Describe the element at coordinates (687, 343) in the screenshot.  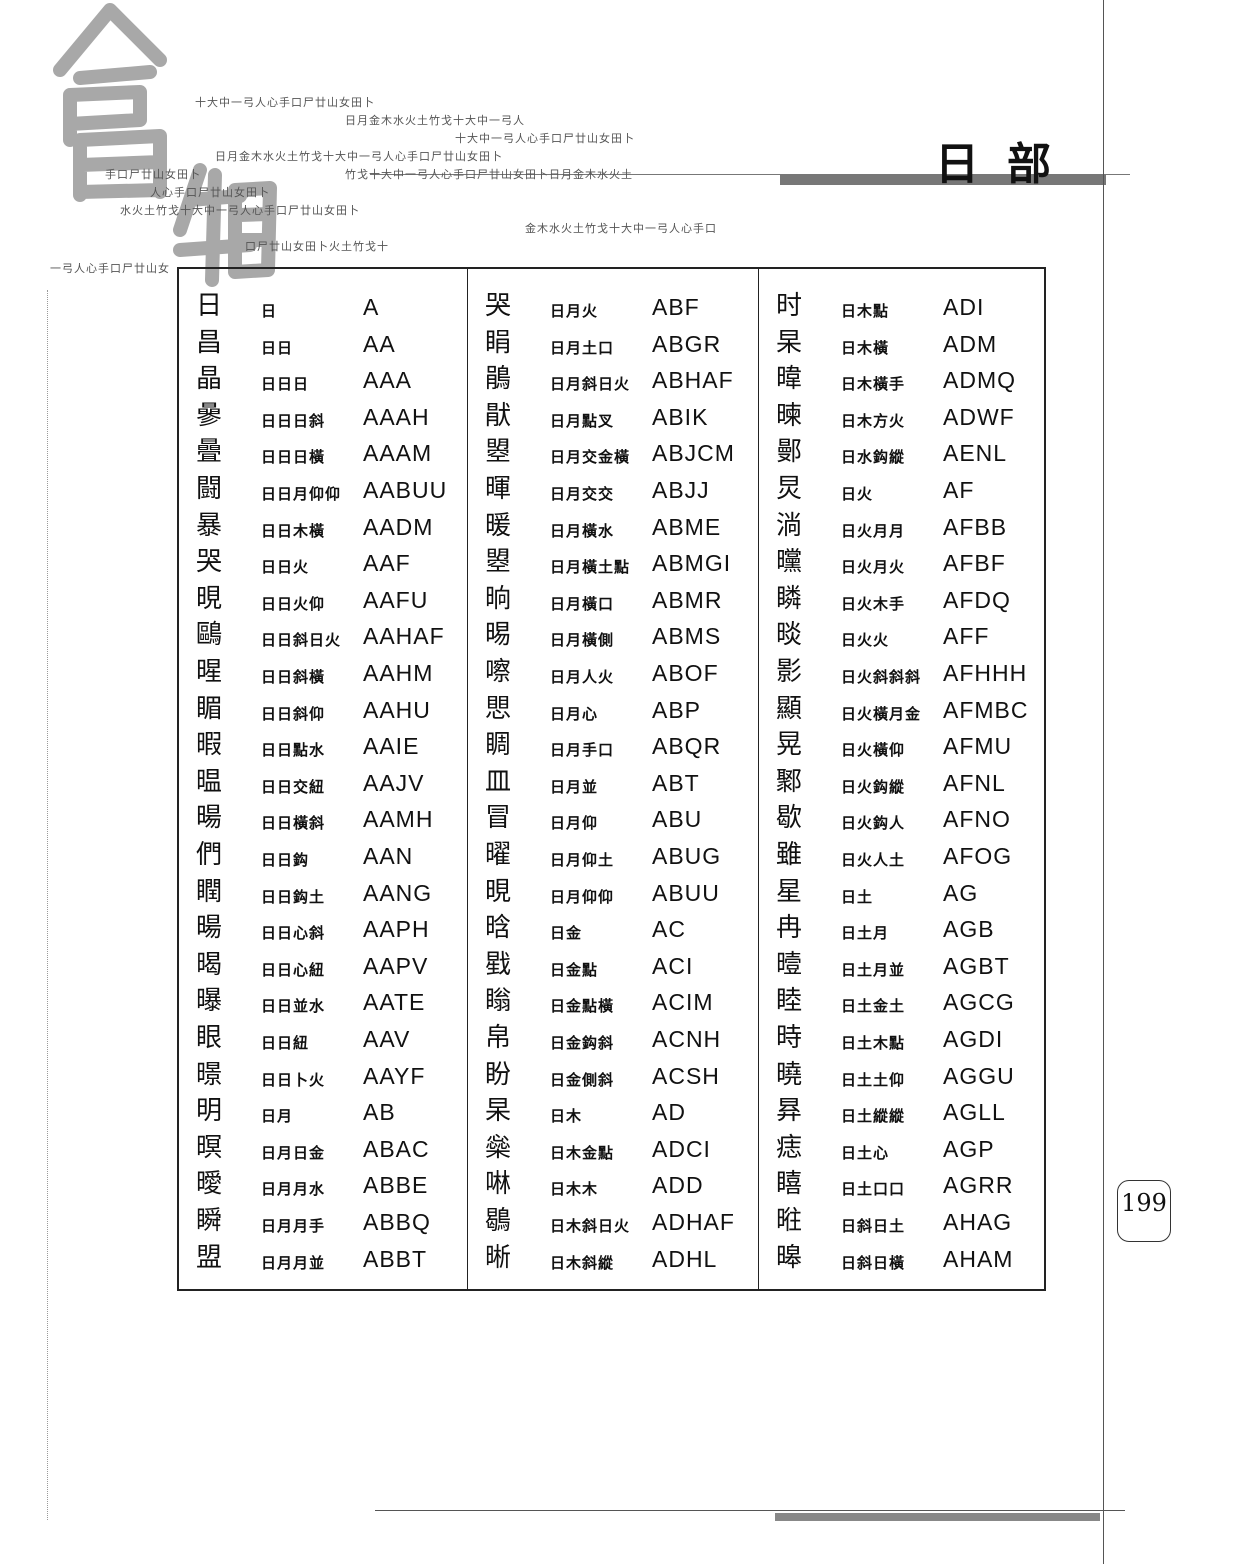
I see `cangjie-code: ABGR` at that location.